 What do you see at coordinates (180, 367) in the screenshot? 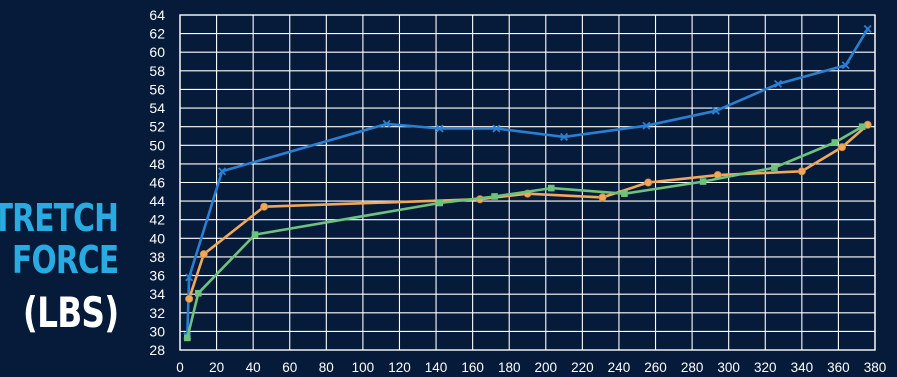
I see `x-tick-label: 0` at bounding box center [180, 367].